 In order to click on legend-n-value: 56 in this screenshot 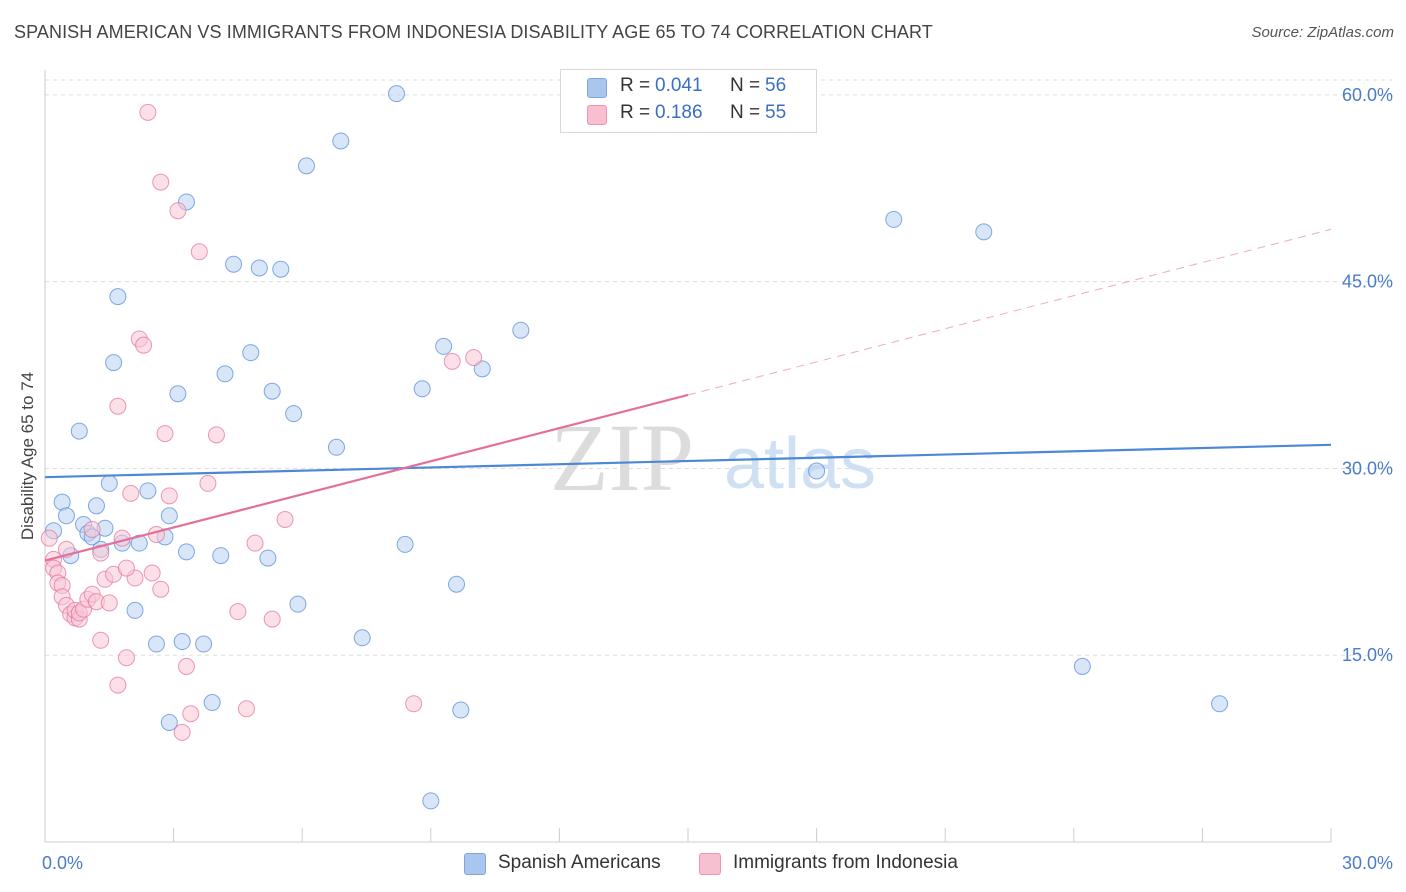, I will do `click(776, 85)`.